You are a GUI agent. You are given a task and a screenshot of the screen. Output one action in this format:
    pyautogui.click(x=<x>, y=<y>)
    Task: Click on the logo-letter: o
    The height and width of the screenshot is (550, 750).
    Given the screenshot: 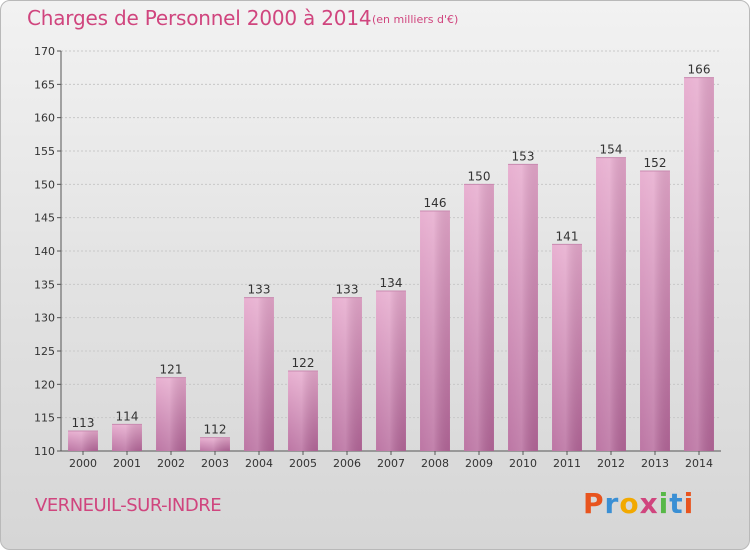 What is the action you would take?
    pyautogui.click(x=629, y=503)
    